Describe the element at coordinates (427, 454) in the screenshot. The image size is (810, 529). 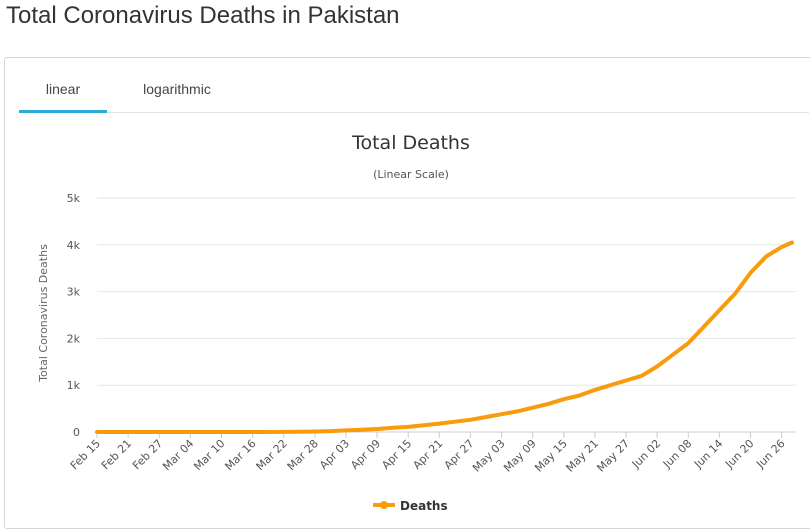
I see `x-tick-label: Apr 21` at that location.